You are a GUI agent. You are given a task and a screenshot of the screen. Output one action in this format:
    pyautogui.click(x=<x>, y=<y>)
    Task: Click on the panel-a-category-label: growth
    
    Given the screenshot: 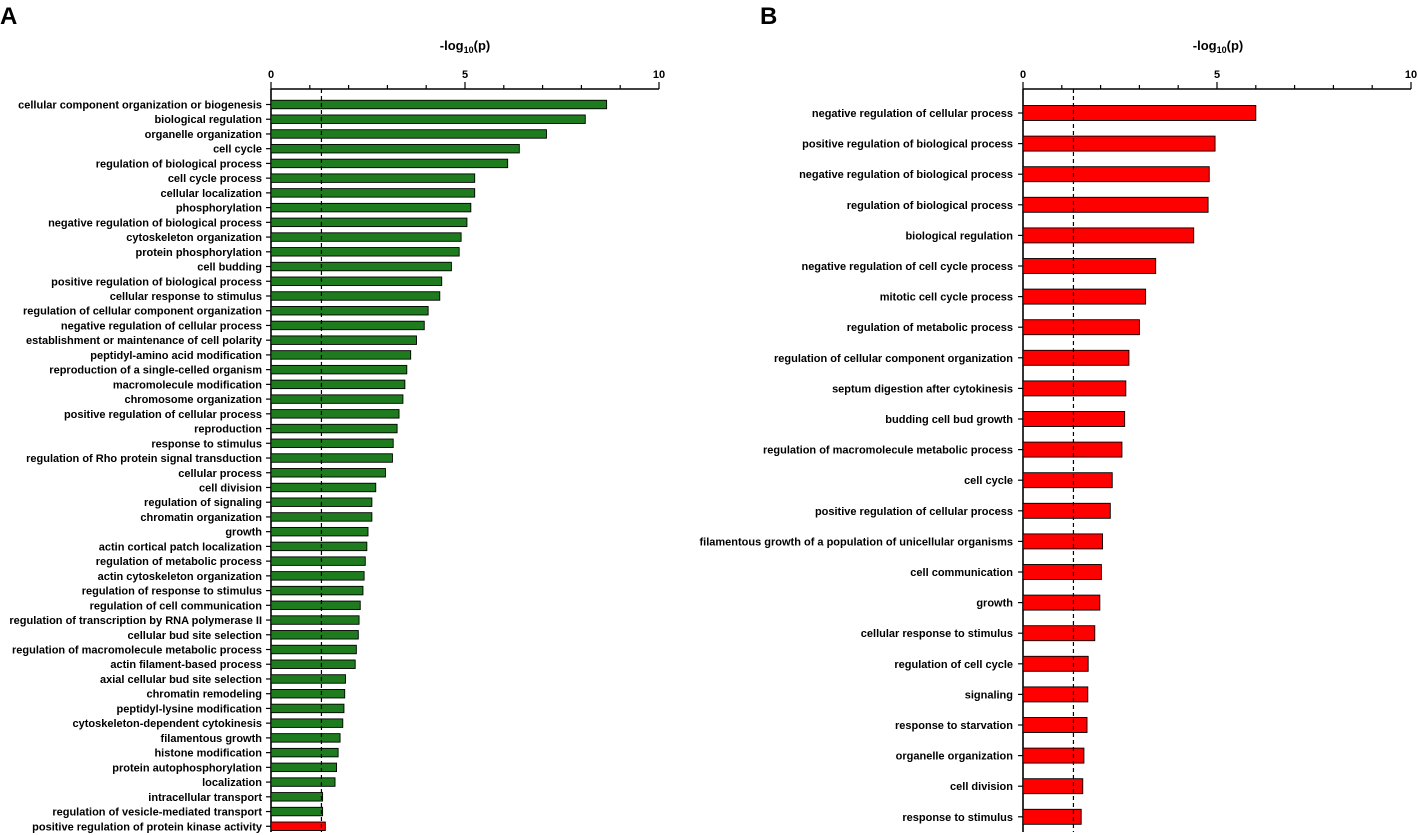 What is the action you would take?
    pyautogui.click(x=243, y=533)
    